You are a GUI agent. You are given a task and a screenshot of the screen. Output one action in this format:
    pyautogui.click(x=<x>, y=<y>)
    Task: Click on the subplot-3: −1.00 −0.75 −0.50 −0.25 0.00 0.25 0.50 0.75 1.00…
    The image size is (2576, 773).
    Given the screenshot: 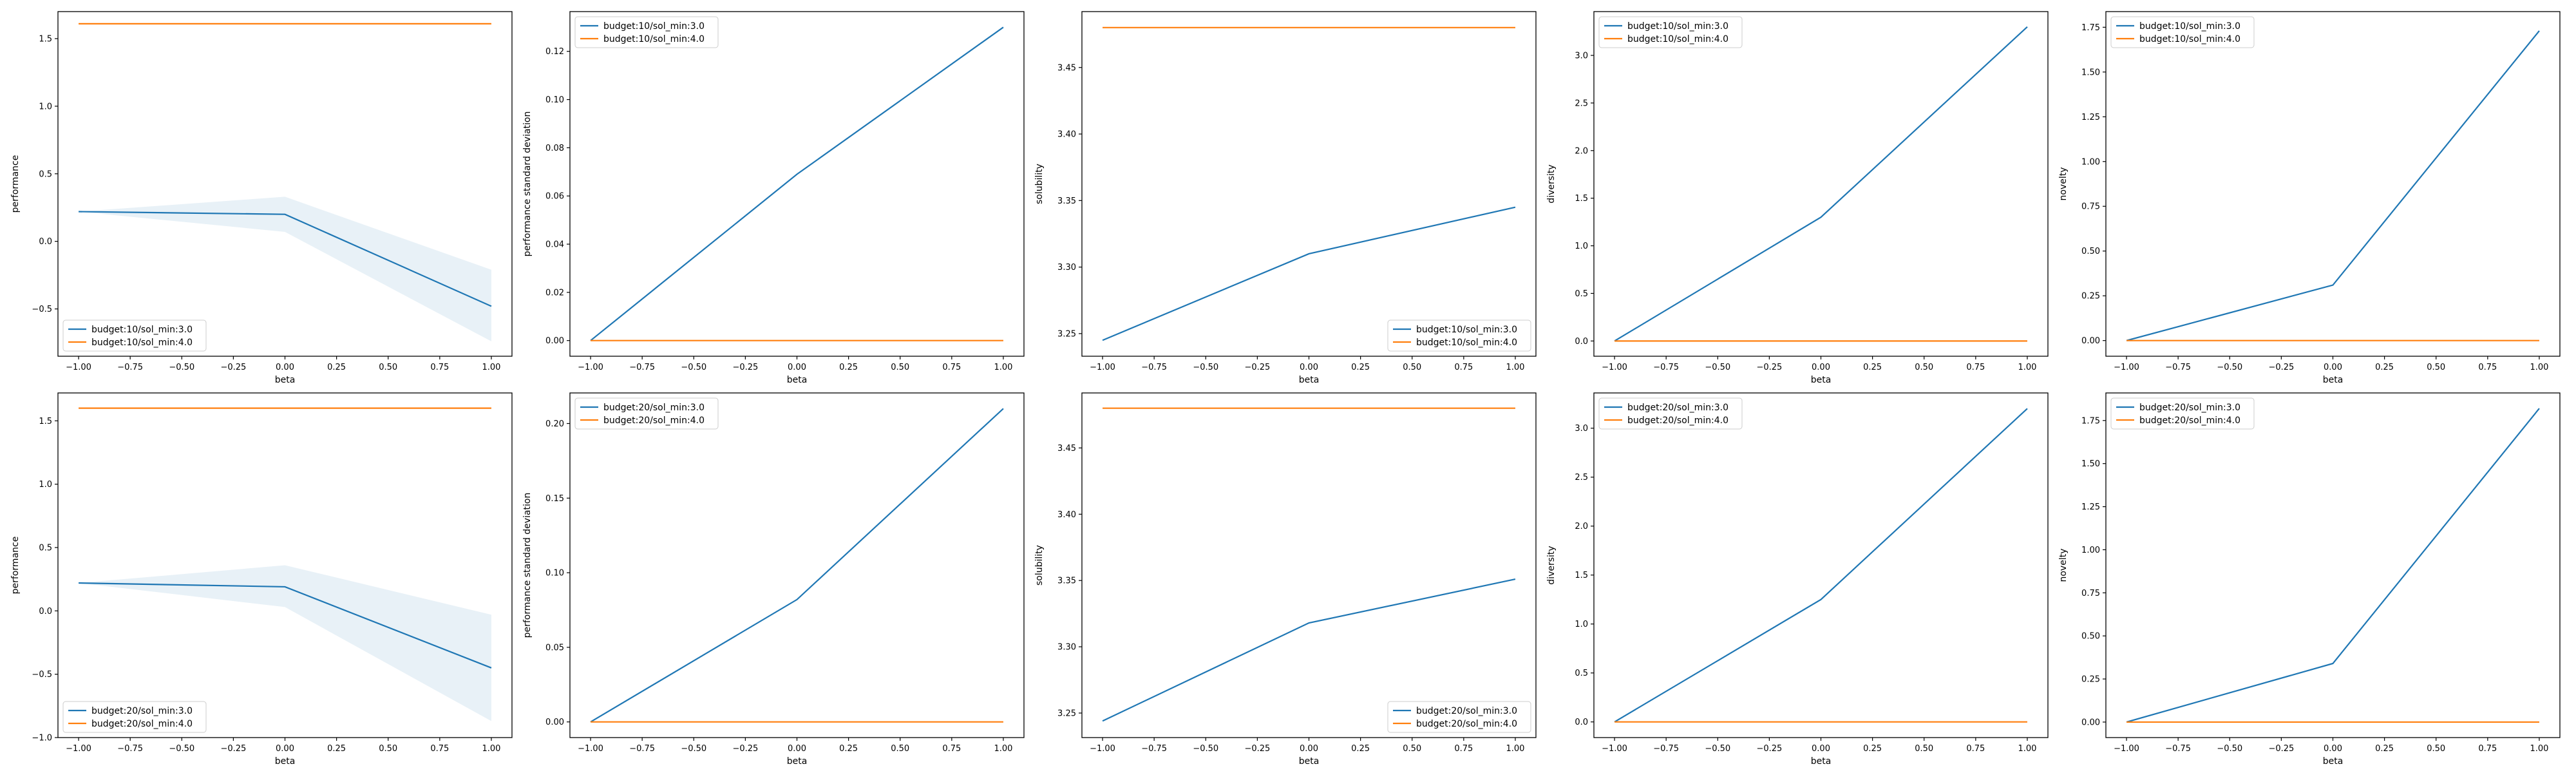 What is the action you would take?
    pyautogui.click(x=1286, y=198)
    